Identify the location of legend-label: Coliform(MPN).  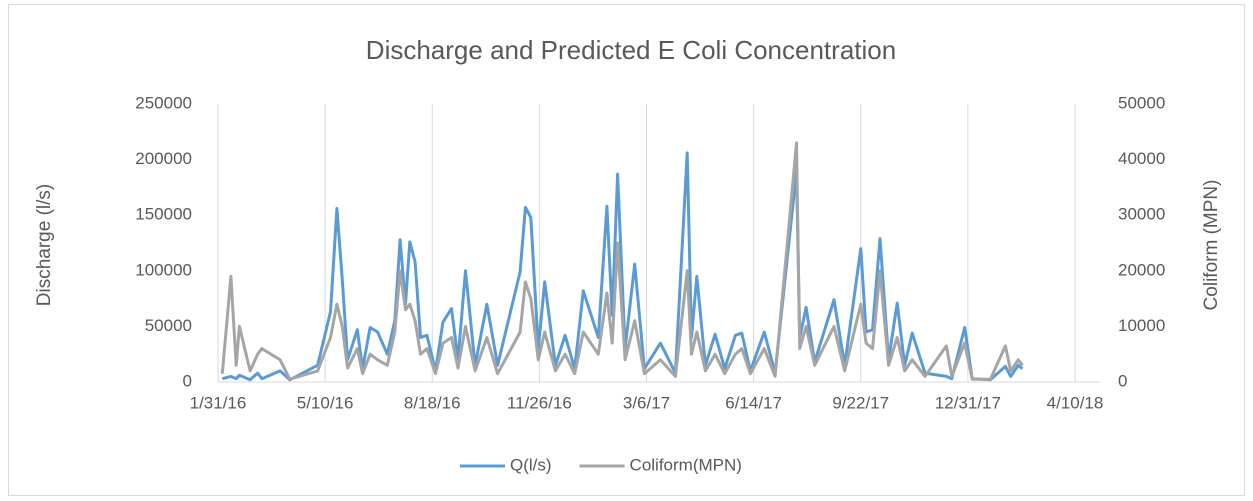
(686, 464).